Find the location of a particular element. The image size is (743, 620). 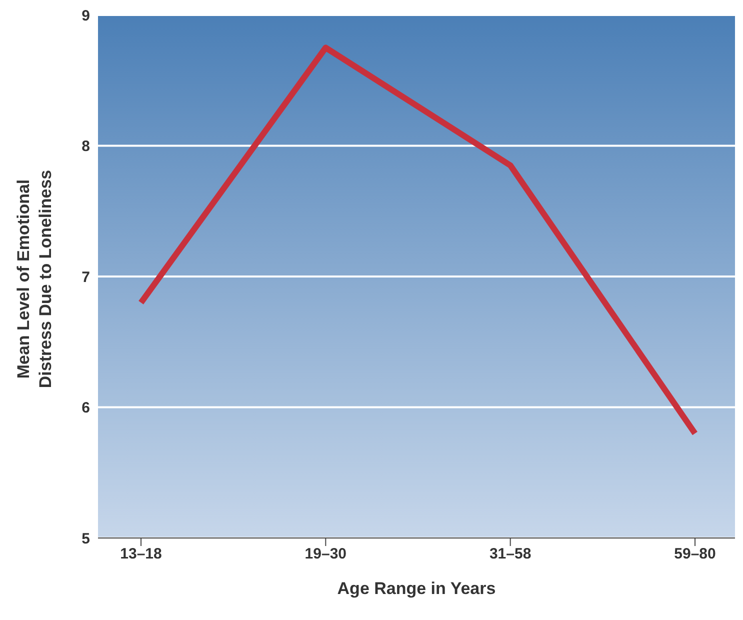

y-tick-label: 7 is located at coordinates (86, 277).